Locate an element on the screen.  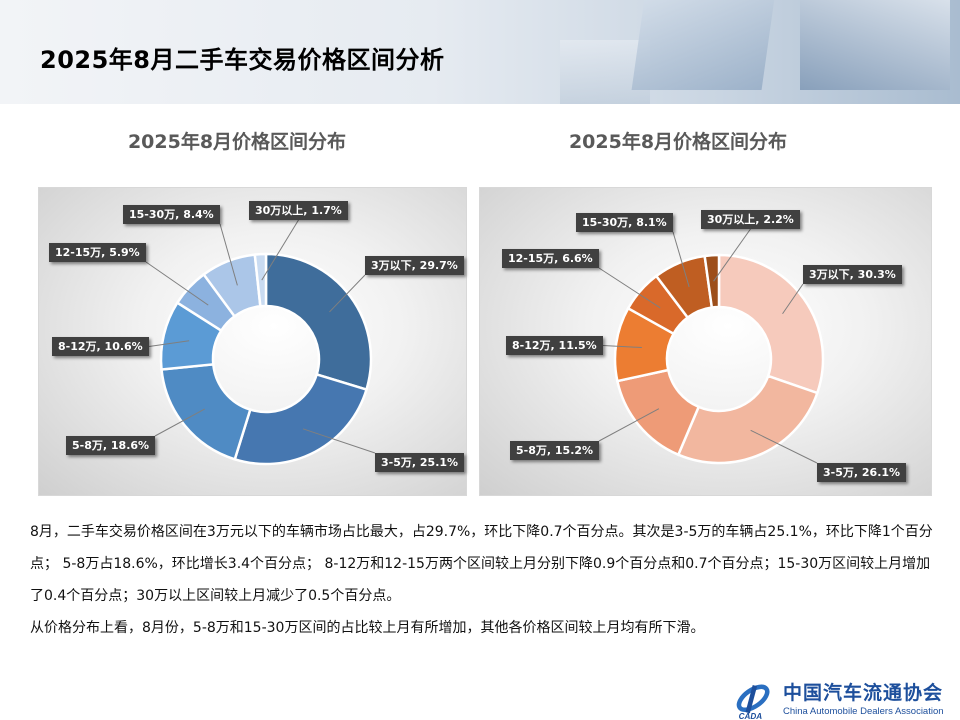
data-label: 15-30万, 8.4% is located at coordinates (171, 214).